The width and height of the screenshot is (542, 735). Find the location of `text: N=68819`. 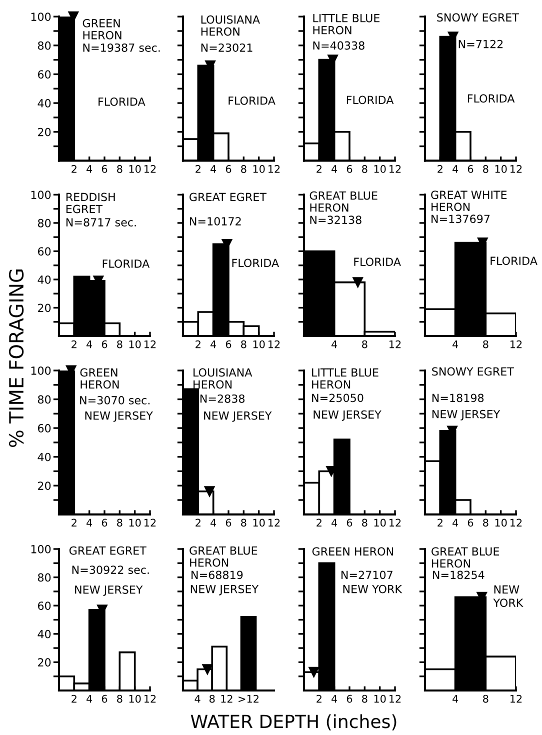

text: N=68819 is located at coordinates (217, 575).